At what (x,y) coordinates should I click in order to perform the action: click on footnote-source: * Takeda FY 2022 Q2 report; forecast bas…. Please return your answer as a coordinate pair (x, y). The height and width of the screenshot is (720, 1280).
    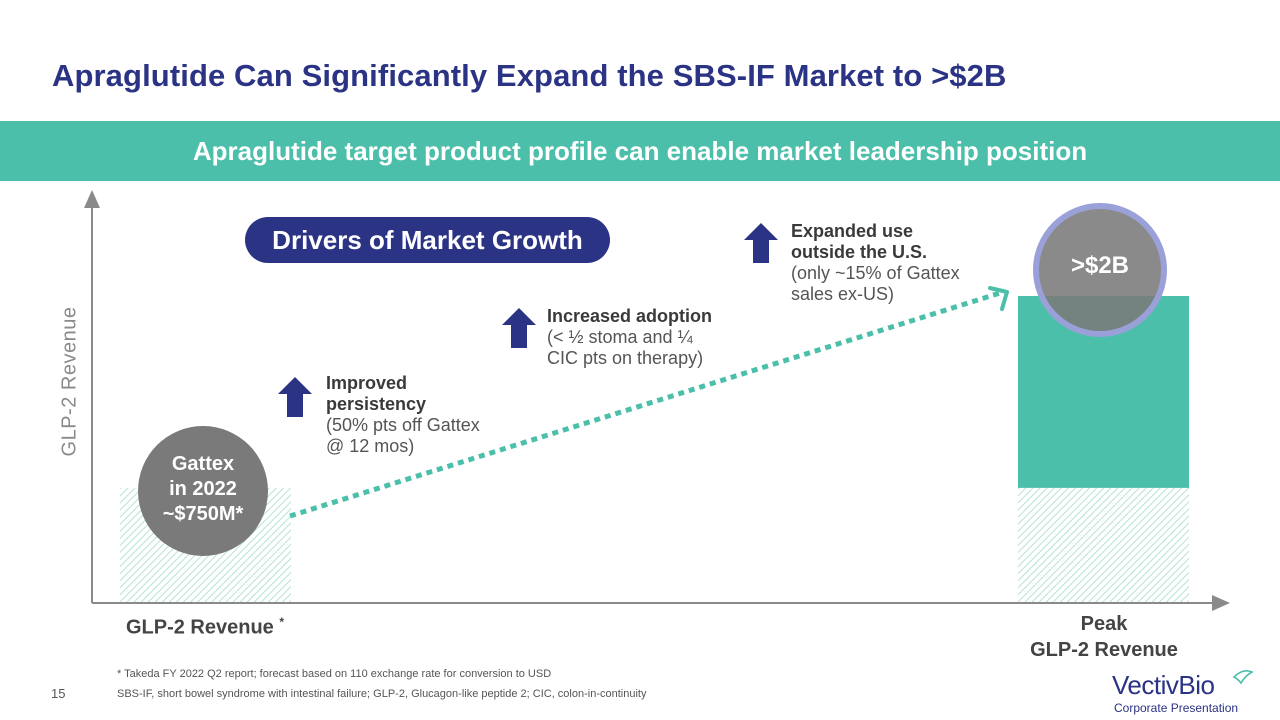
    Looking at the image, I should click on (334, 674).